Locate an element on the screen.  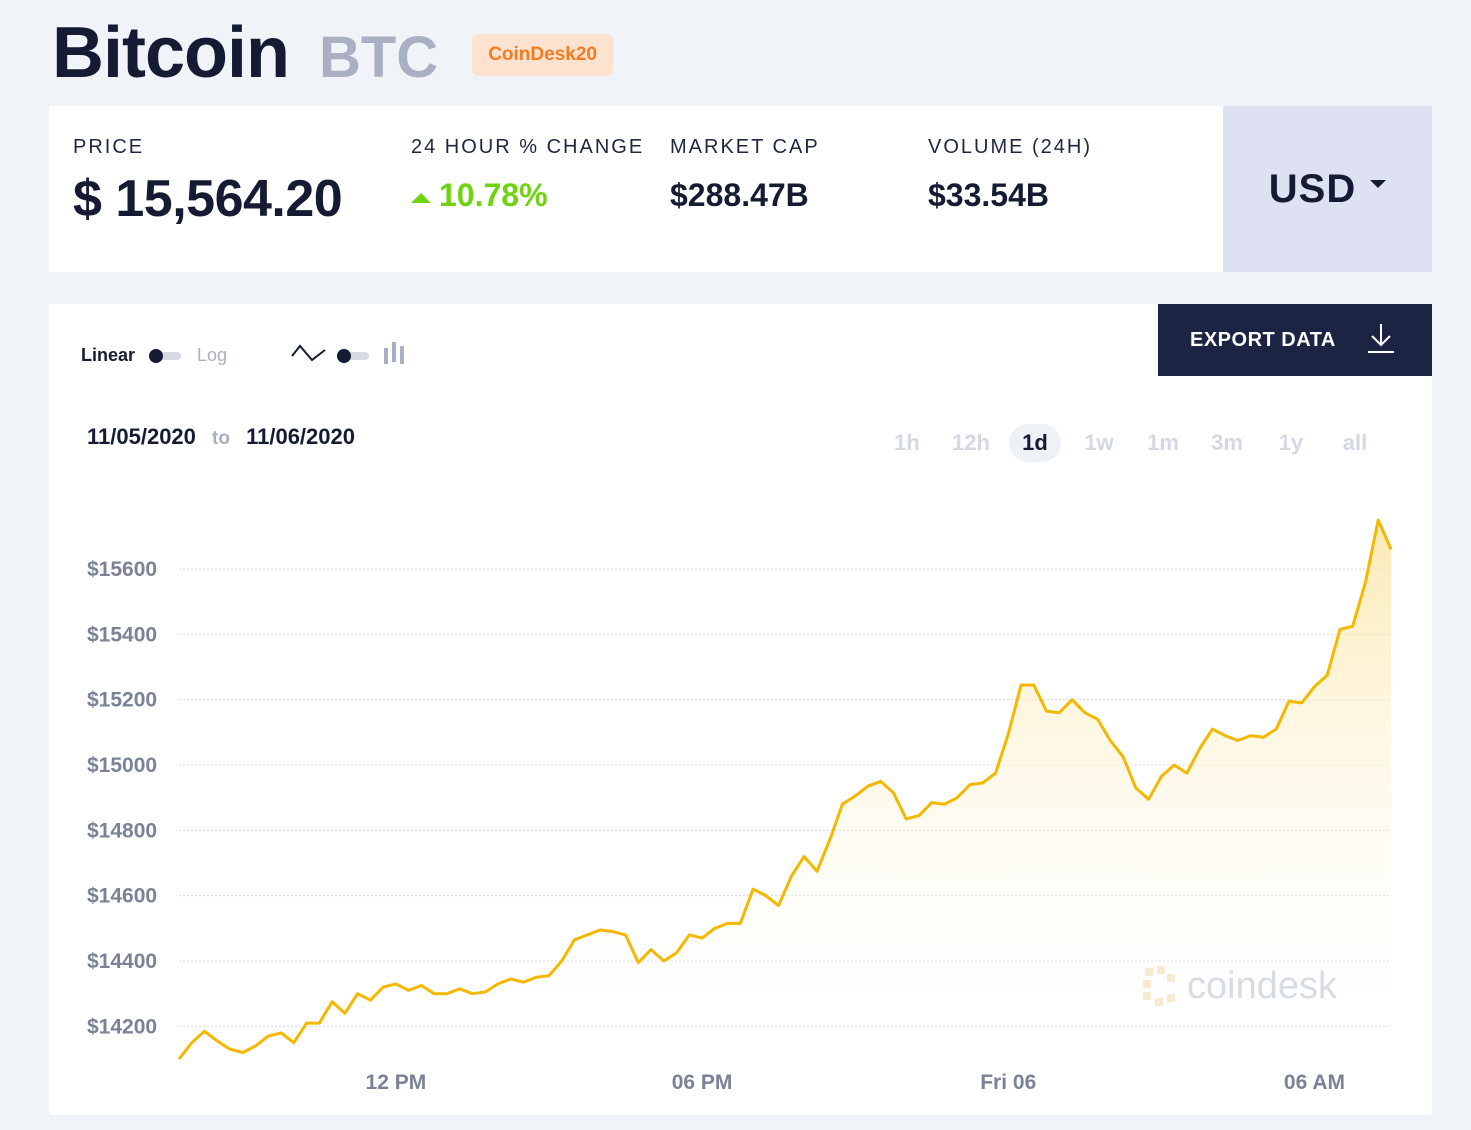
y-tick-label: $14400 is located at coordinates (122, 961).